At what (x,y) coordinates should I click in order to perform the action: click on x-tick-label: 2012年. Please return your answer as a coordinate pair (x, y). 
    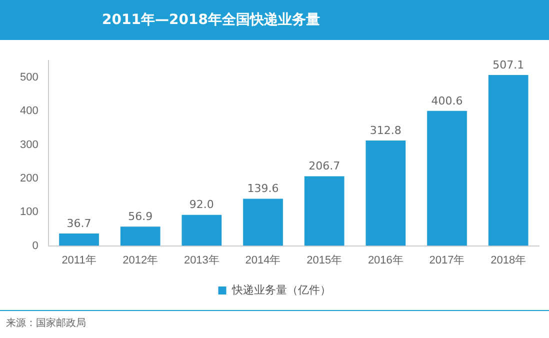
    Looking at the image, I should click on (140, 260).